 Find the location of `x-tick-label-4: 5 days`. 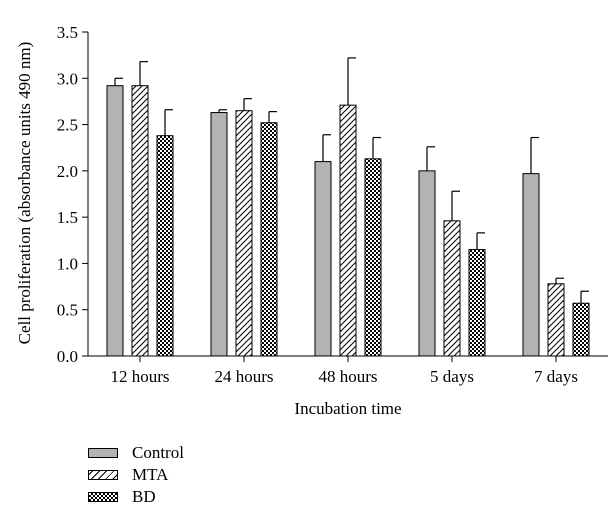

x-tick-label-4: 5 days is located at coordinates (452, 376).